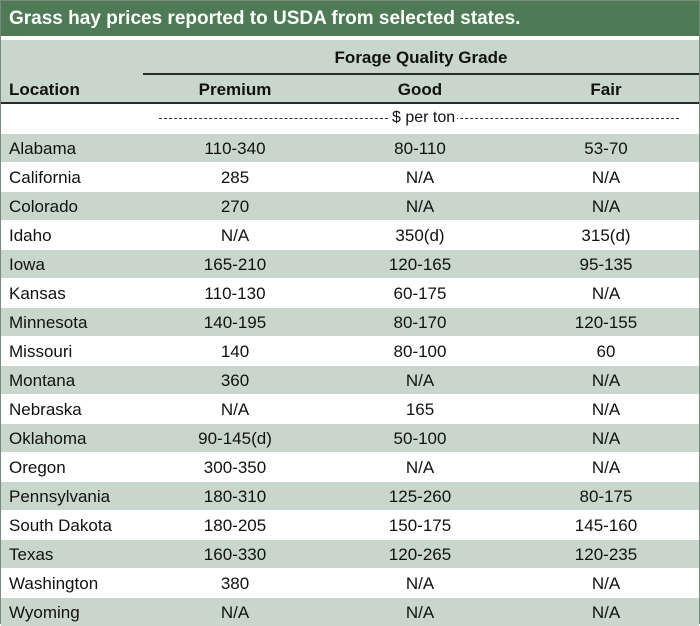 The width and height of the screenshot is (700, 626). What do you see at coordinates (27, 264) in the screenshot?
I see `cell-location: Iowa` at bounding box center [27, 264].